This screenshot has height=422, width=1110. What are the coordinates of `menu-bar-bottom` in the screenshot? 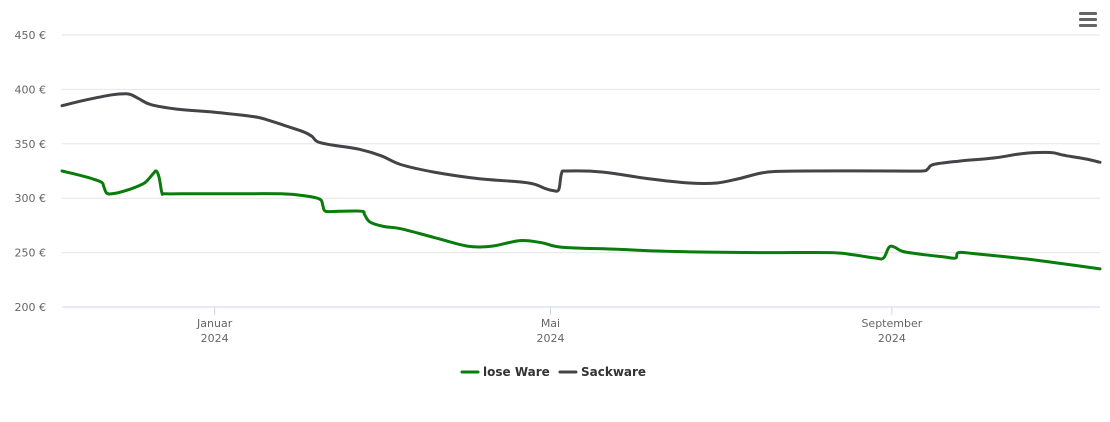 It's located at (1088, 25).